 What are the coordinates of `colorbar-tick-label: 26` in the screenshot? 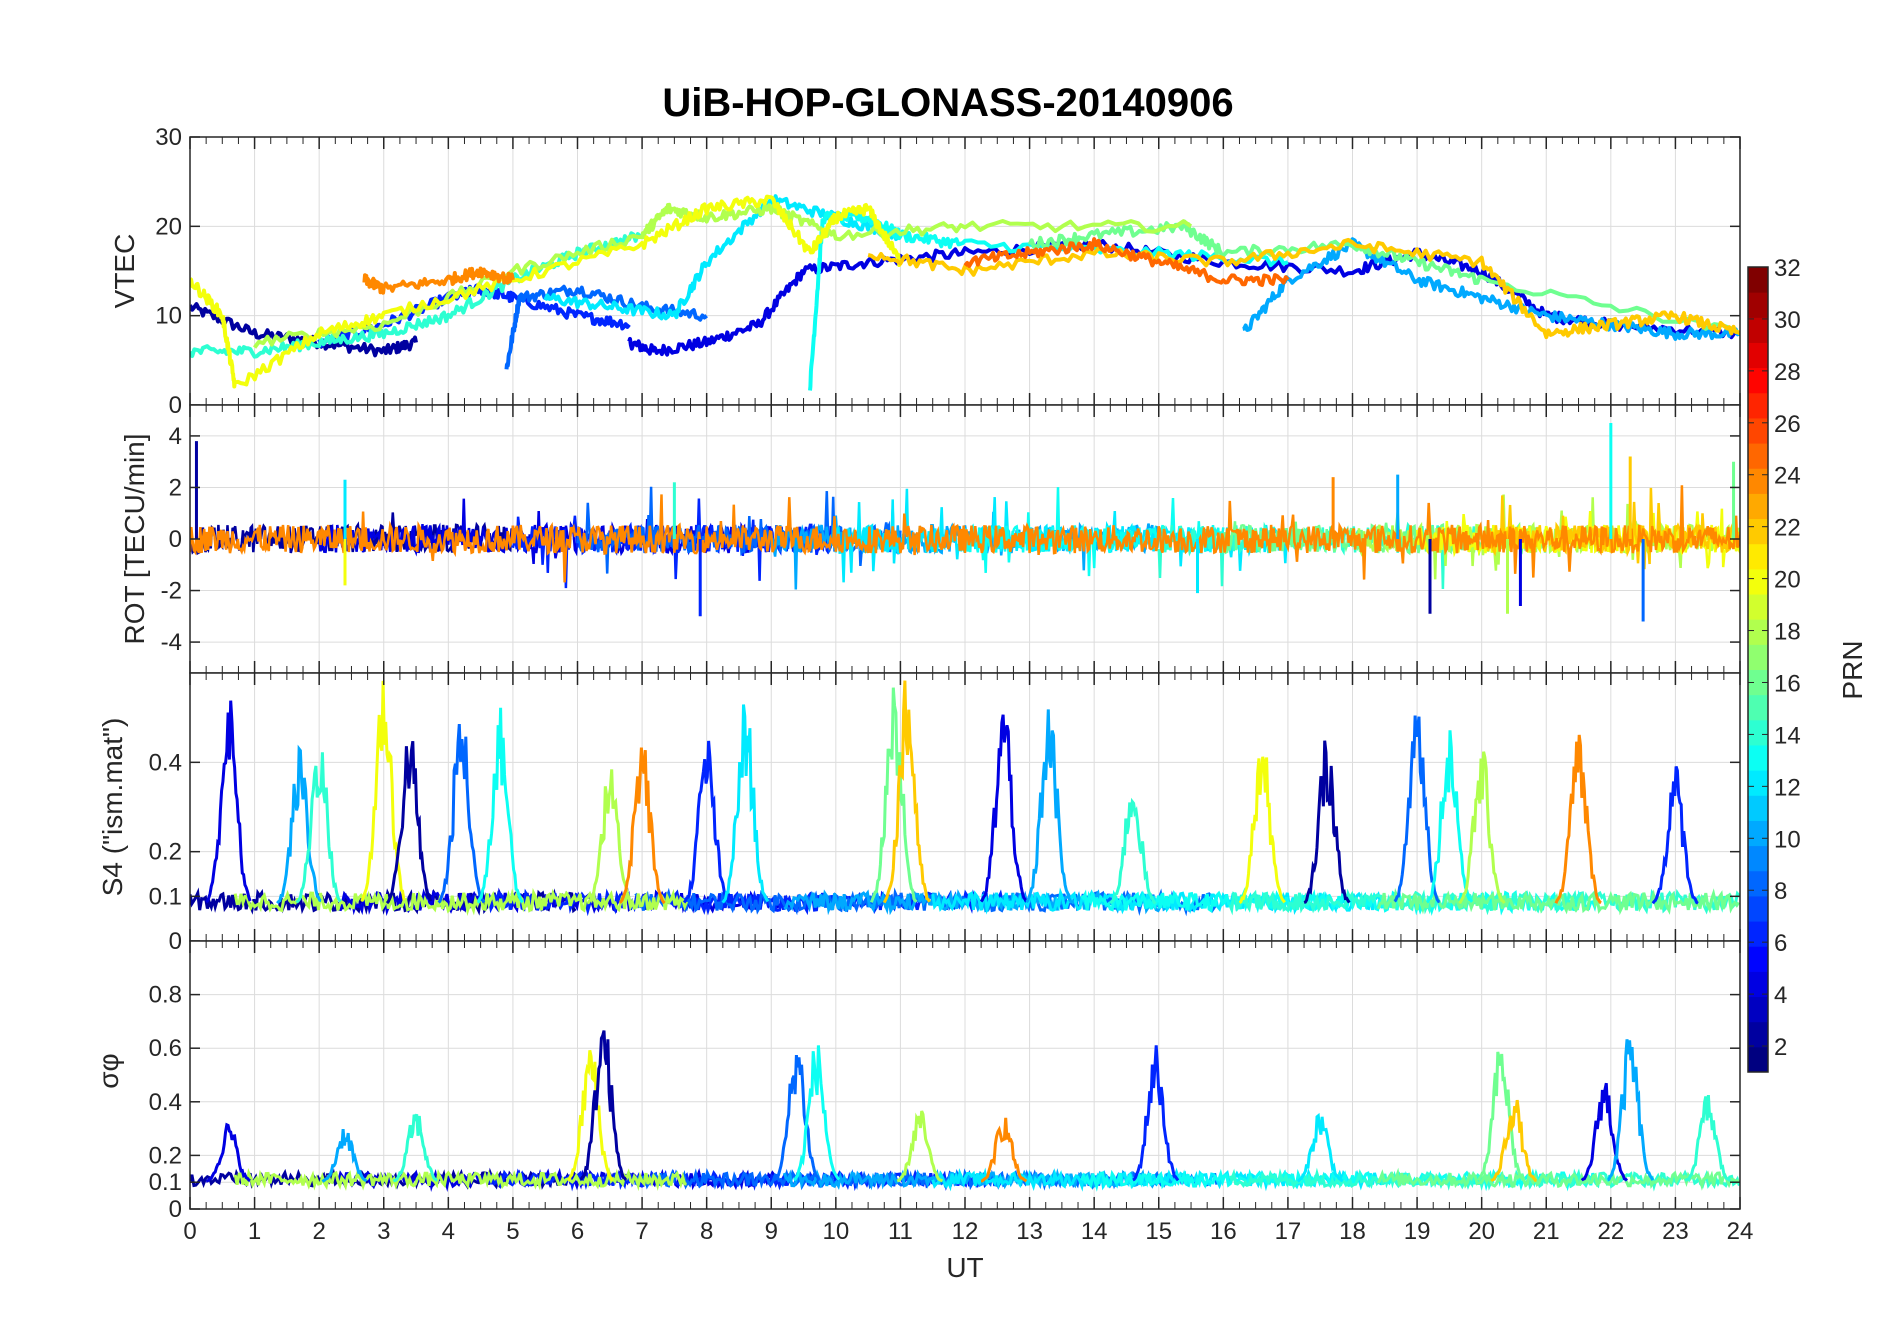 It's located at (1787, 424).